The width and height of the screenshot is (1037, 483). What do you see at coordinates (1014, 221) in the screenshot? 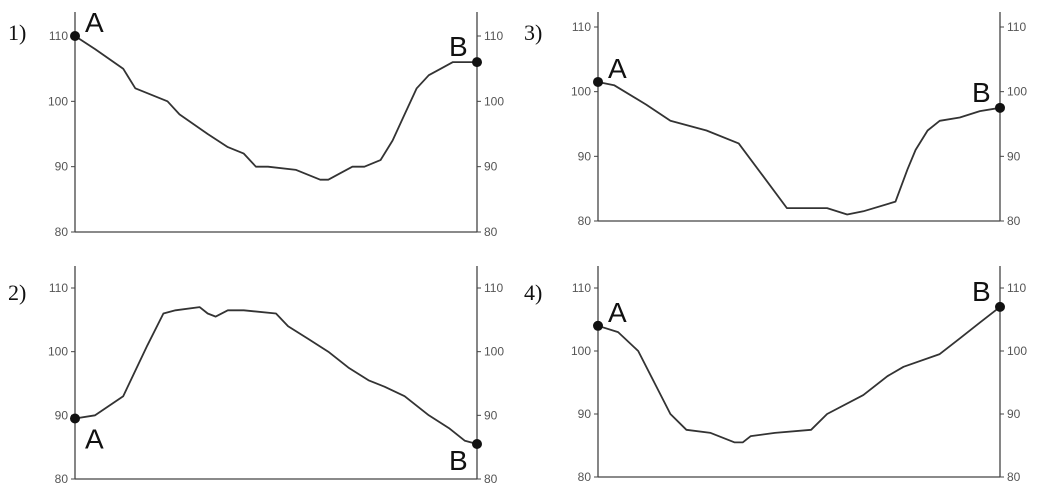
I see `chart-3-tick-label-right: 80` at bounding box center [1014, 221].